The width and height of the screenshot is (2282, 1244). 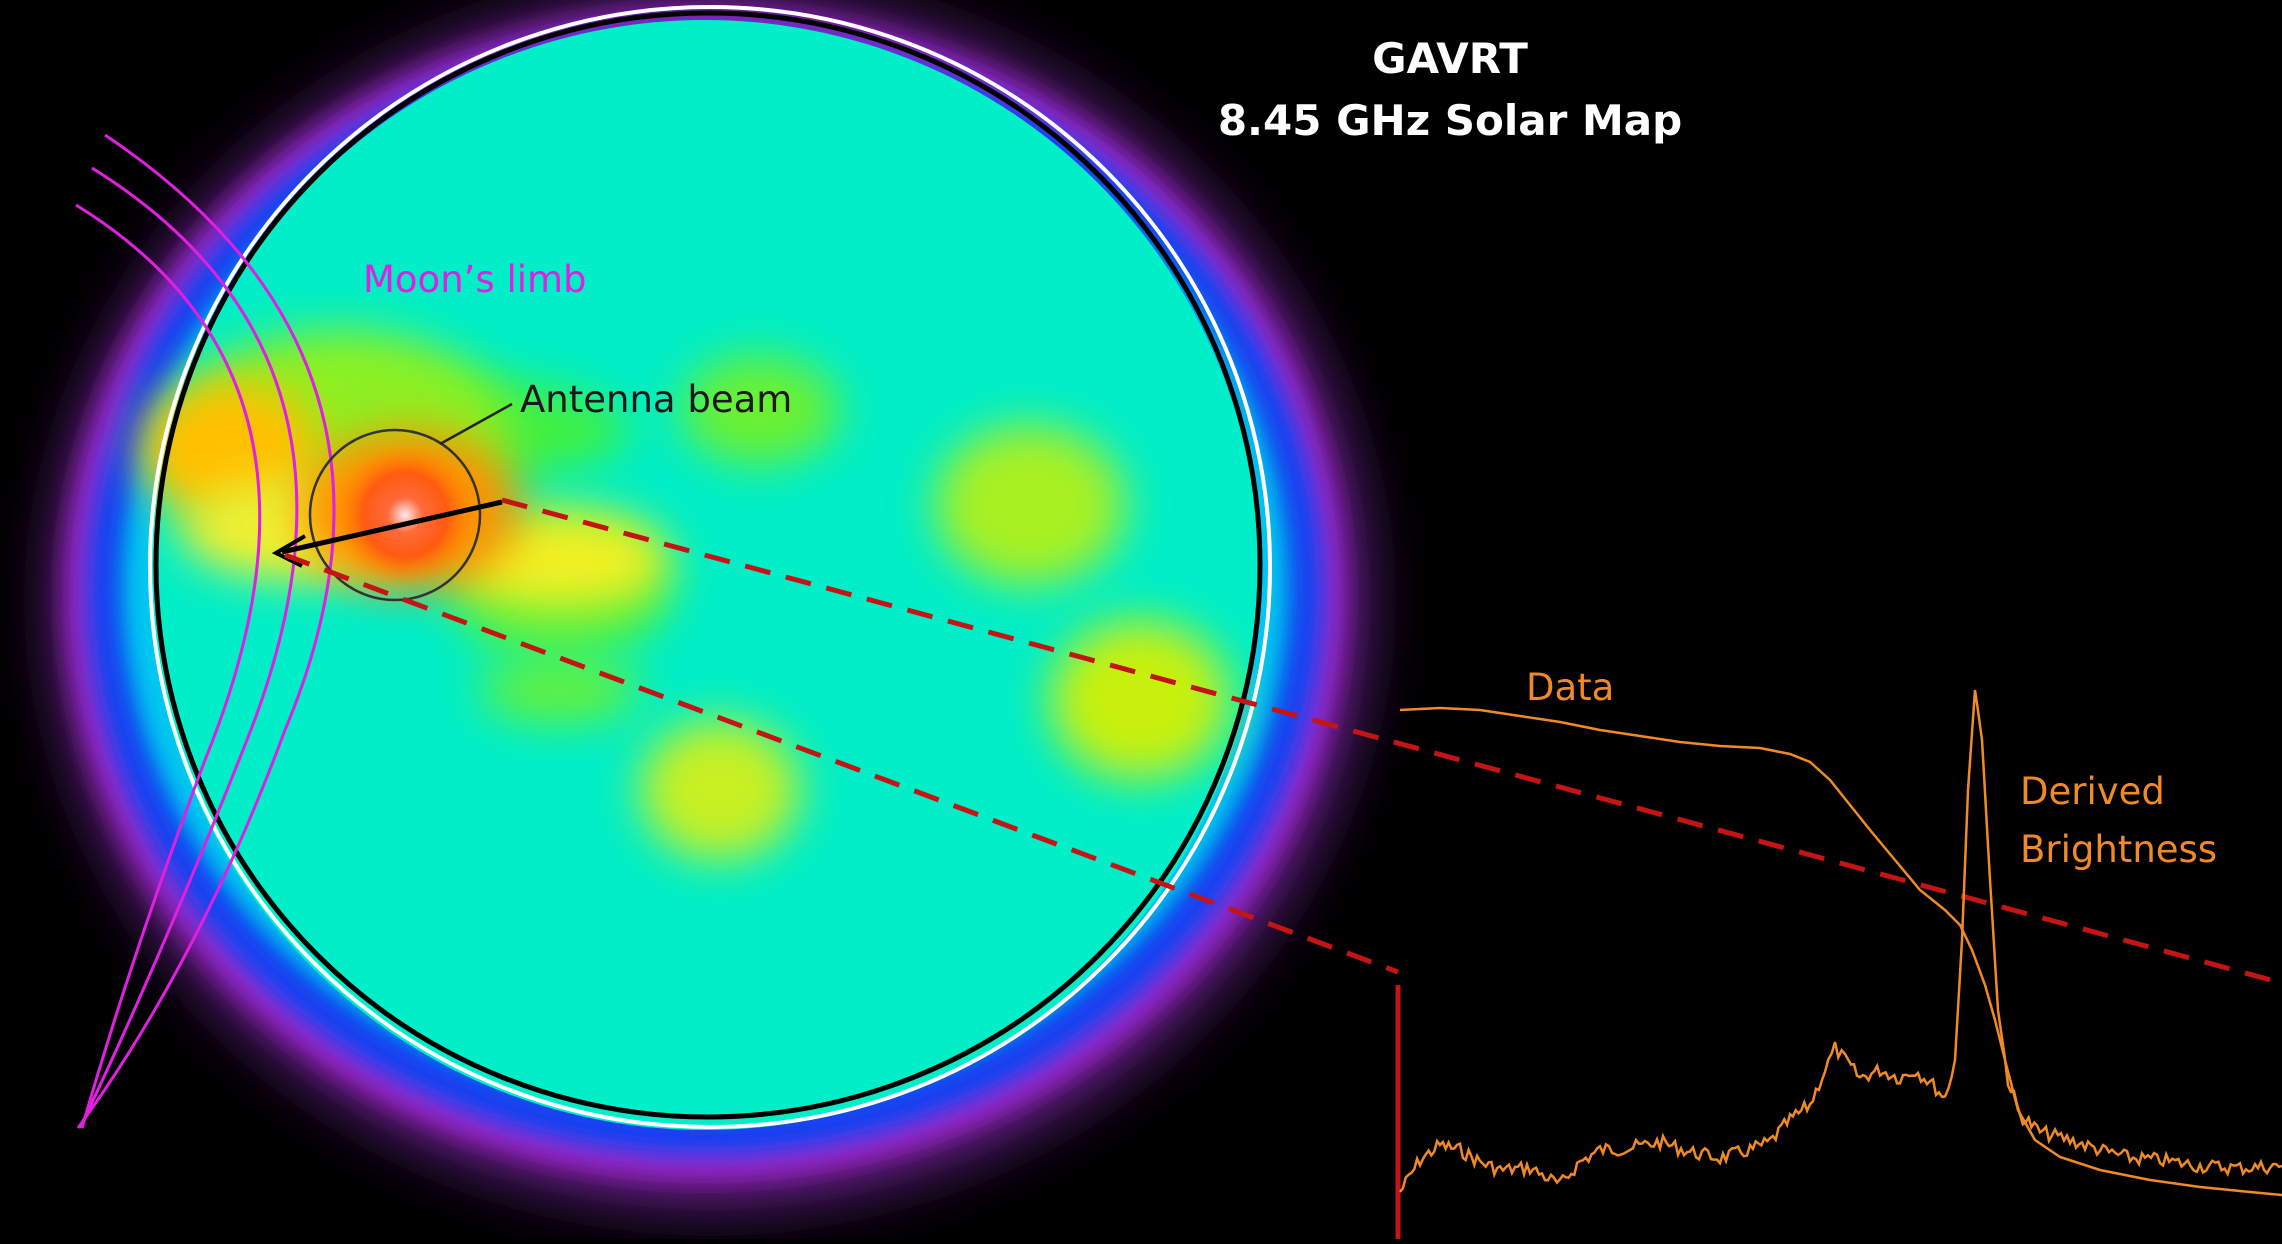 I want to click on heatmap-hot-spot, so click(x=405, y=515).